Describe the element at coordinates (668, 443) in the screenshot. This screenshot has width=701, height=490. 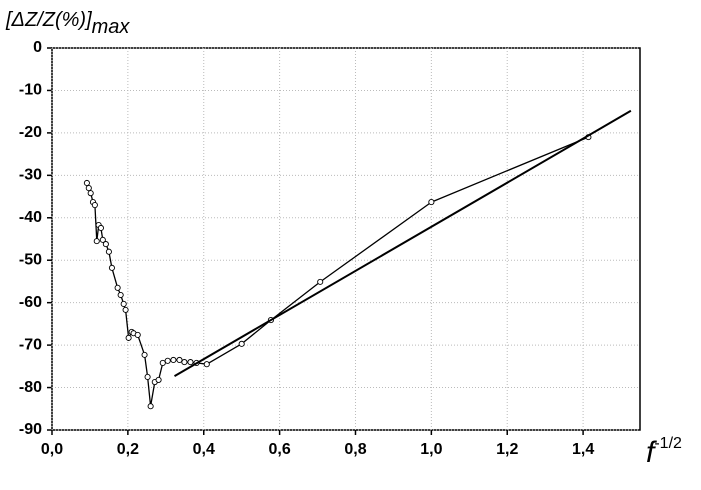
I see `x-axis-title-sup: -1/2` at that location.